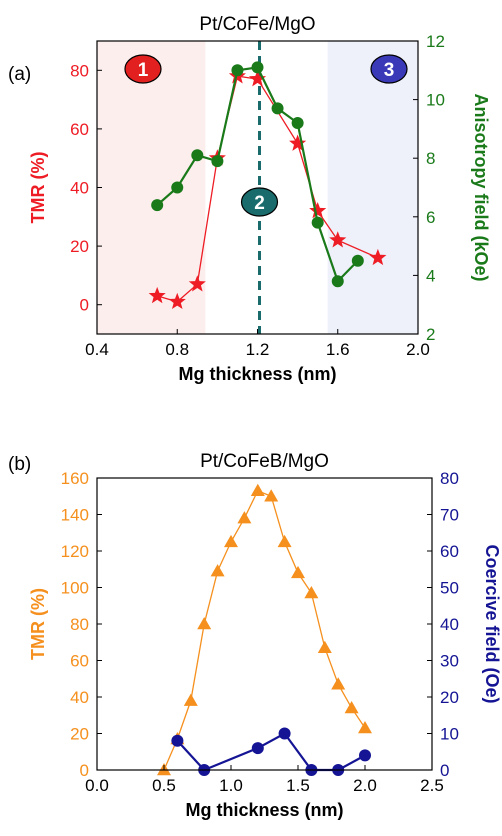 Image resolution: width=502 pixels, height=836 pixels. I want to click on right-y-tick-label: 8, so click(430, 158).